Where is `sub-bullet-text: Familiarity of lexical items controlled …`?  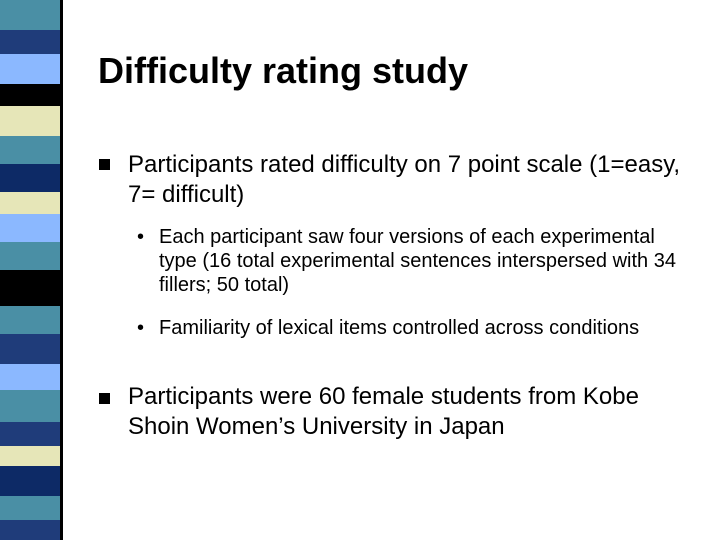 sub-bullet-text: Familiarity of lexical items controlled … is located at coordinates (399, 328).